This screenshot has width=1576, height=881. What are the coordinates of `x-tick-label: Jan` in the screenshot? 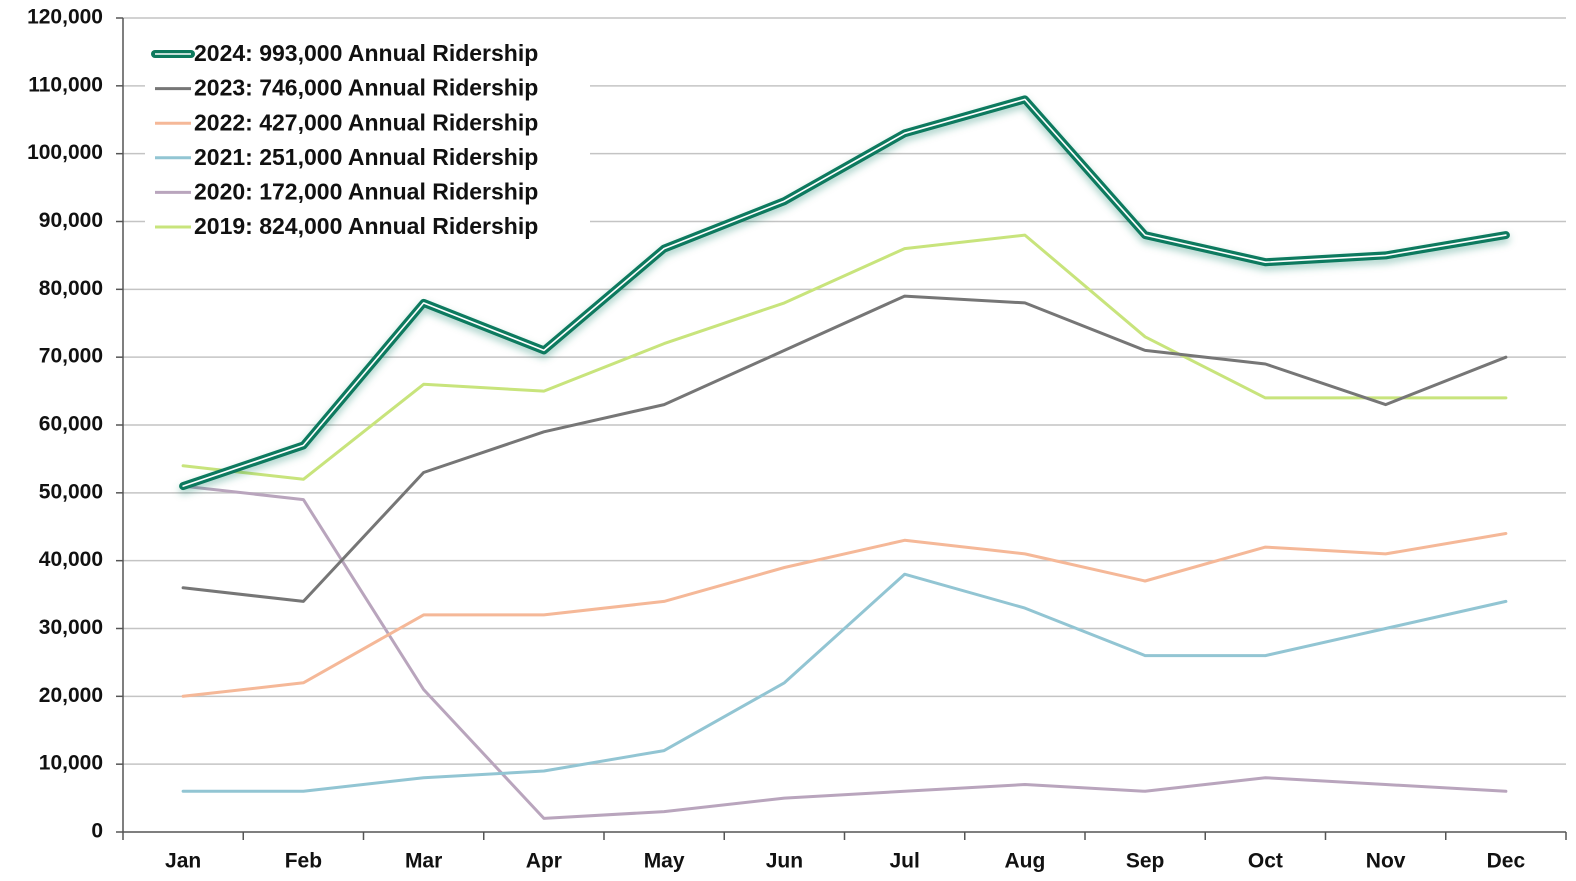 It's located at (183, 861).